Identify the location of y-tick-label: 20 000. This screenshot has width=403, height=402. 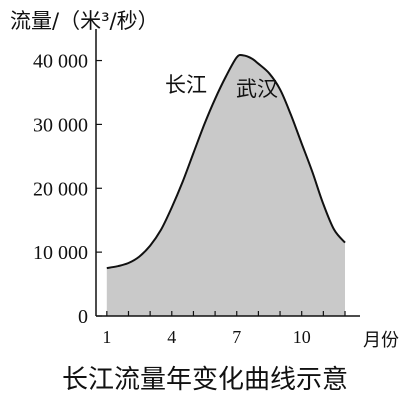
(60, 189).